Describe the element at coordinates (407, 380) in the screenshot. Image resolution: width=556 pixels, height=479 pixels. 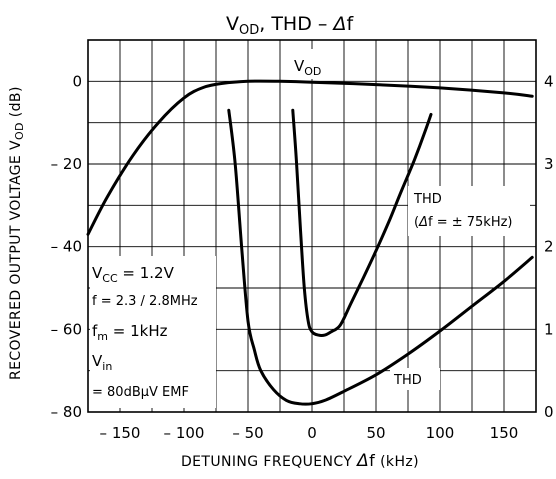
I see `thd-curve-label: THD` at that location.